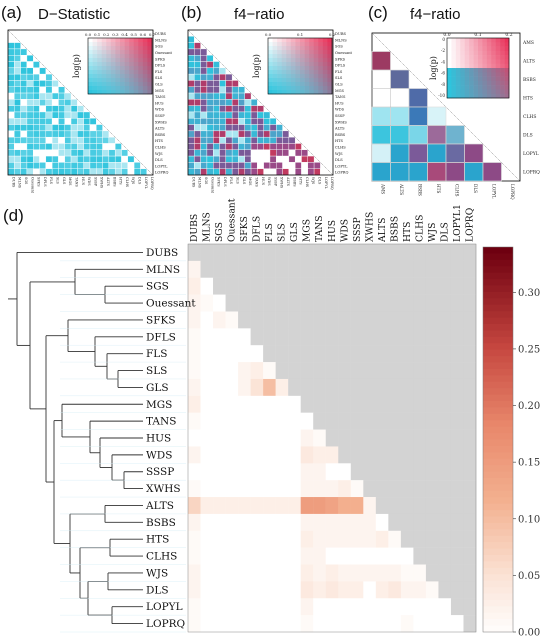  I want to click on panel-b-label: (b), so click(191, 12).